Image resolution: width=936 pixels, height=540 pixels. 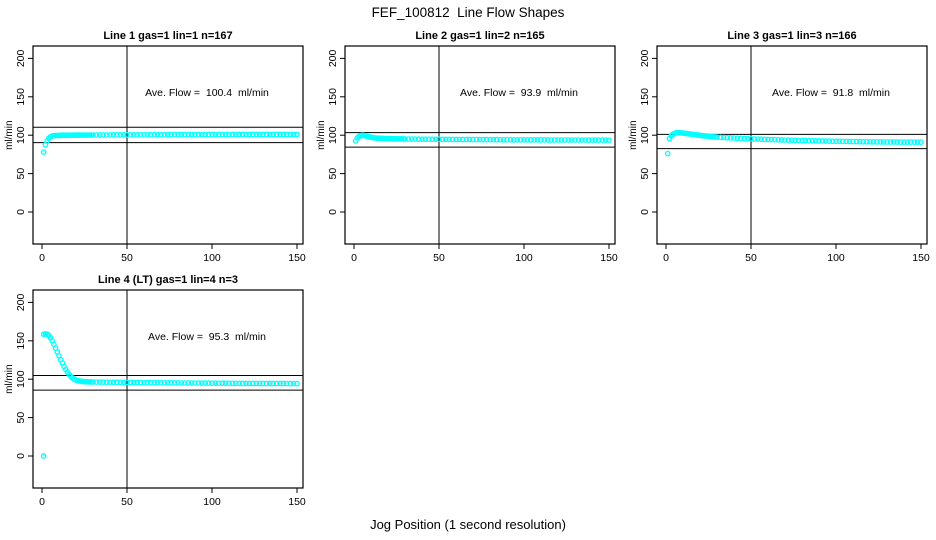 What do you see at coordinates (21, 174) in the screenshot?
I see `y-tick-label: 50` at bounding box center [21, 174].